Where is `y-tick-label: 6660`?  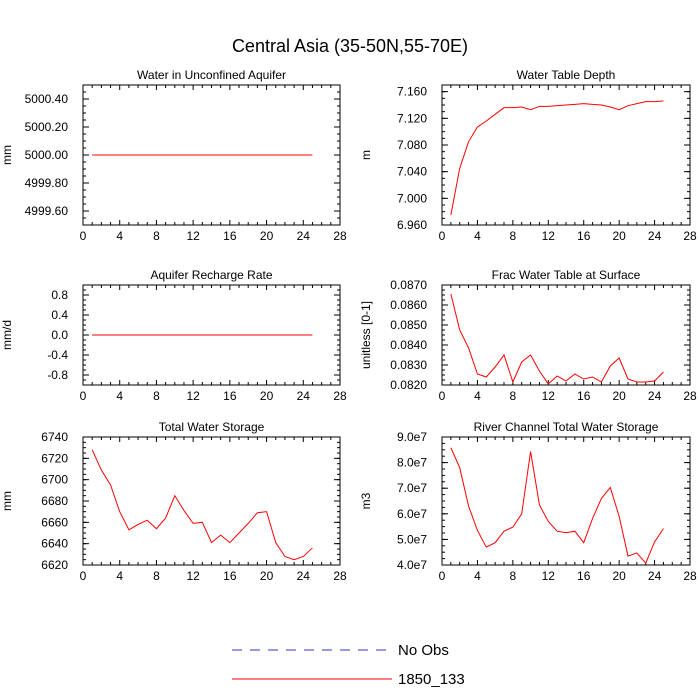
y-tick-label: 6660 is located at coordinates (54, 522).